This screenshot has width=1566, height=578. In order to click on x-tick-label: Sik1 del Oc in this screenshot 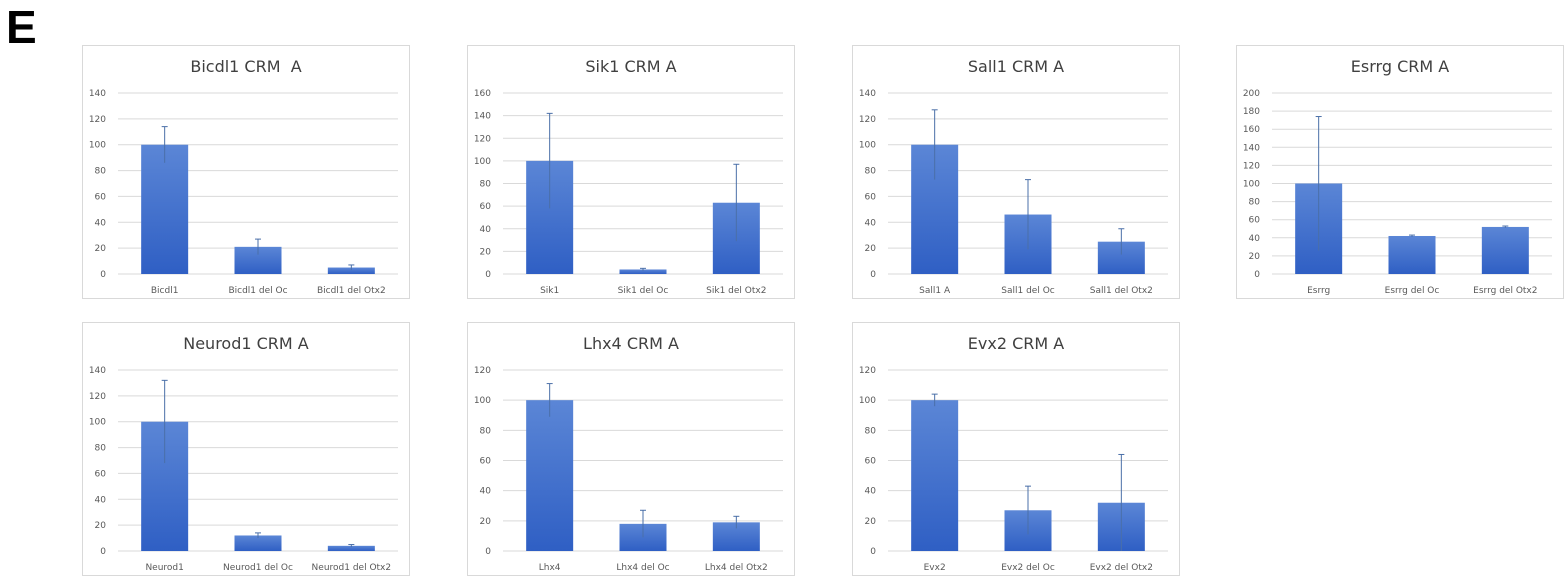, I will do `click(643, 291)`.